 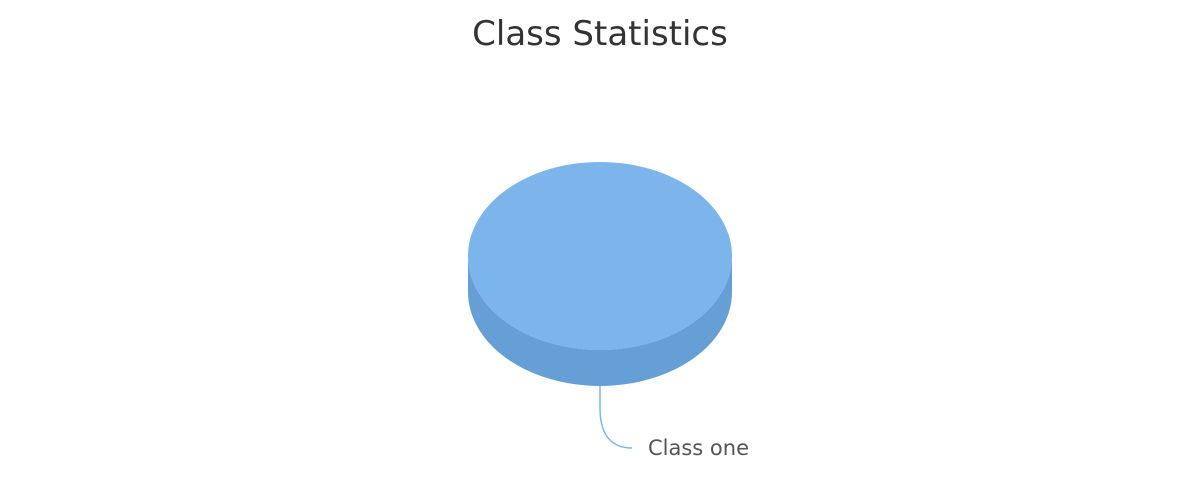 I want to click on pie-slice, so click(x=600, y=256).